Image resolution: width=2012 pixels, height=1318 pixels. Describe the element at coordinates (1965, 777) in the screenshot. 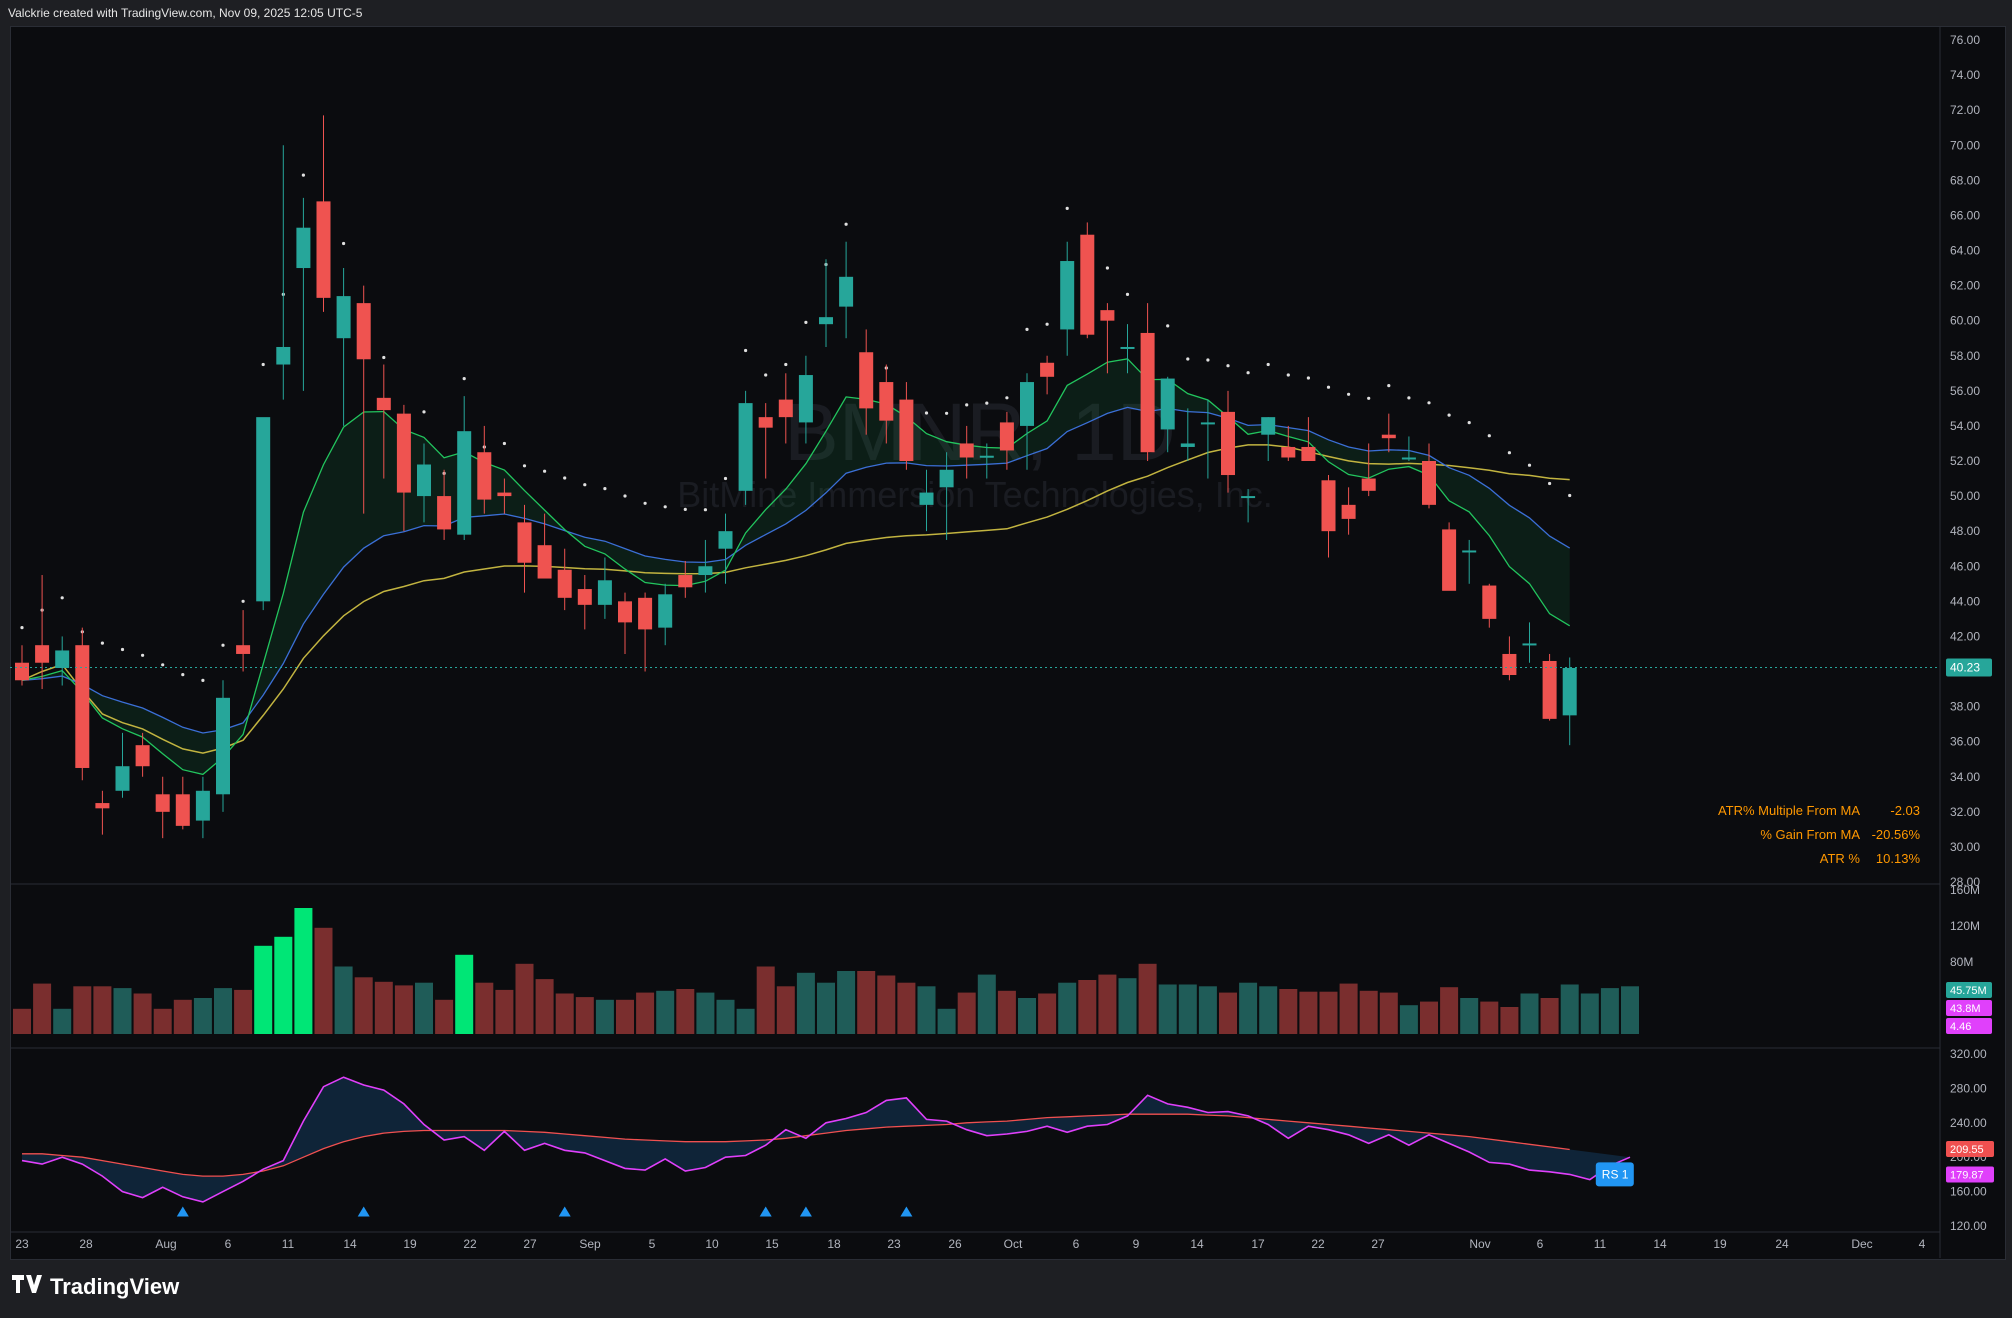

I see `price-tick-label: 34.00` at that location.